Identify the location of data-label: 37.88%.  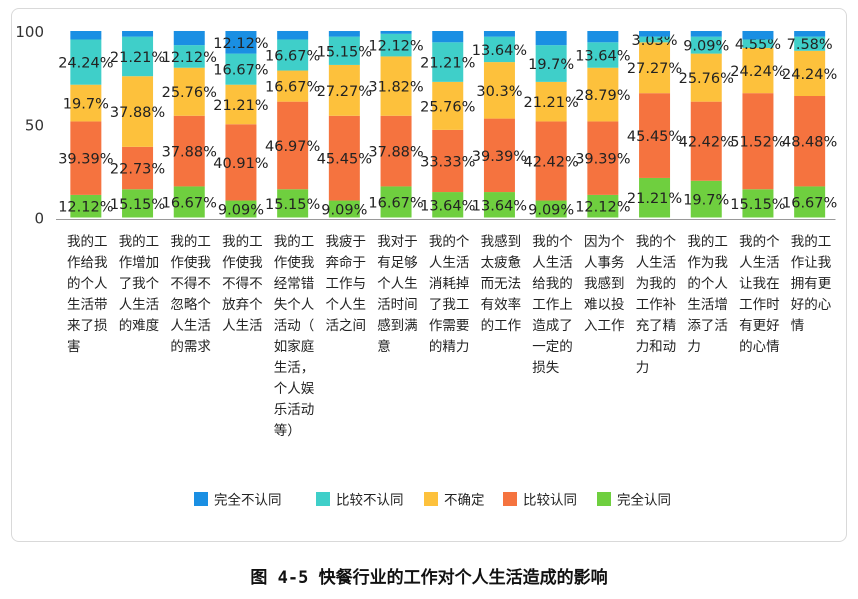
(137, 113).